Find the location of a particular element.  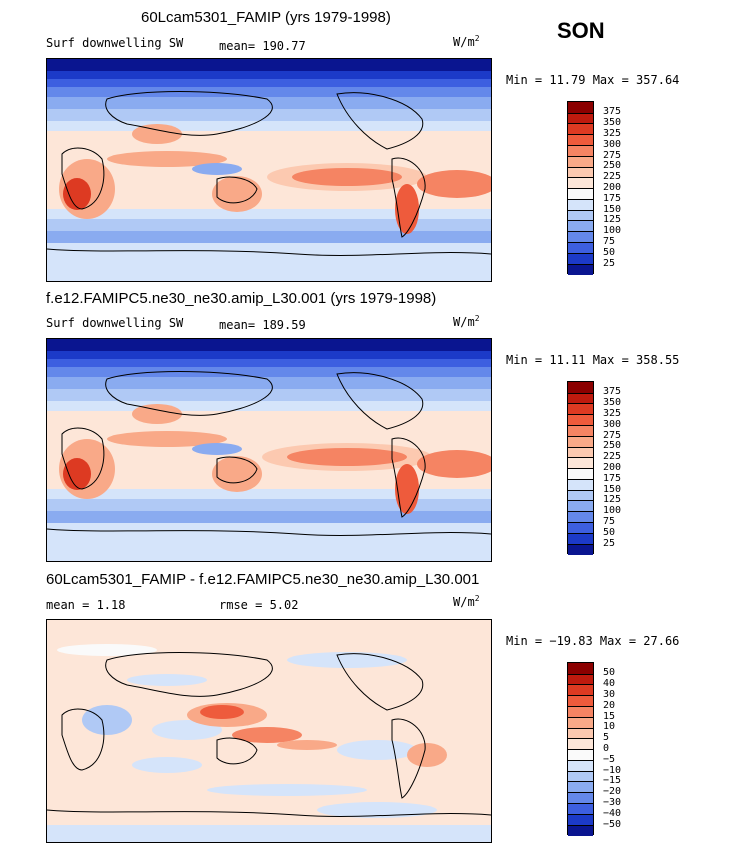

panel1-colorbar-tick: 125 is located at coordinates (612, 219).